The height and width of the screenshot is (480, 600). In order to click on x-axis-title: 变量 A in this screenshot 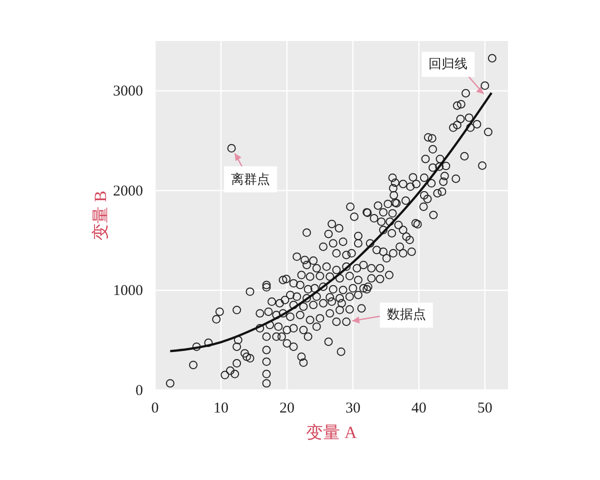, I will do `click(332, 432)`.